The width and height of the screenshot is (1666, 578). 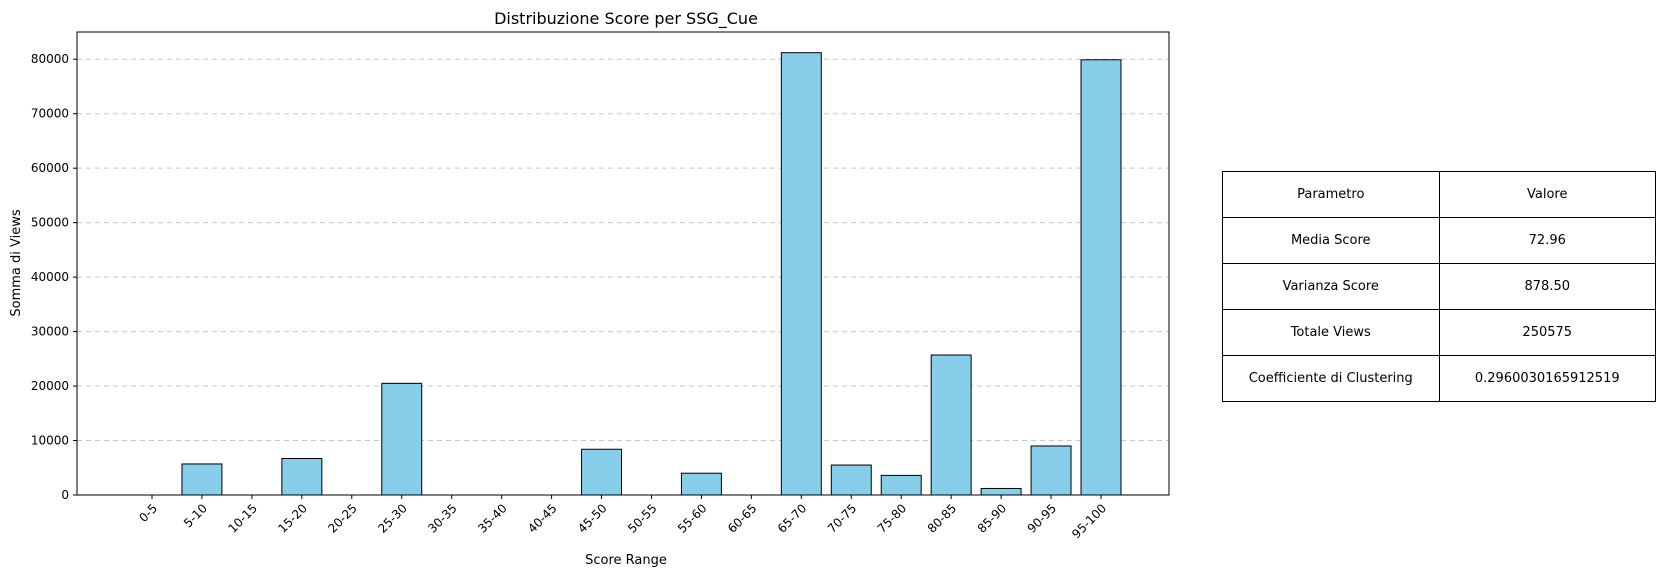 What do you see at coordinates (842, 518) in the screenshot?
I see `x-tick-label: 70-75` at bounding box center [842, 518].